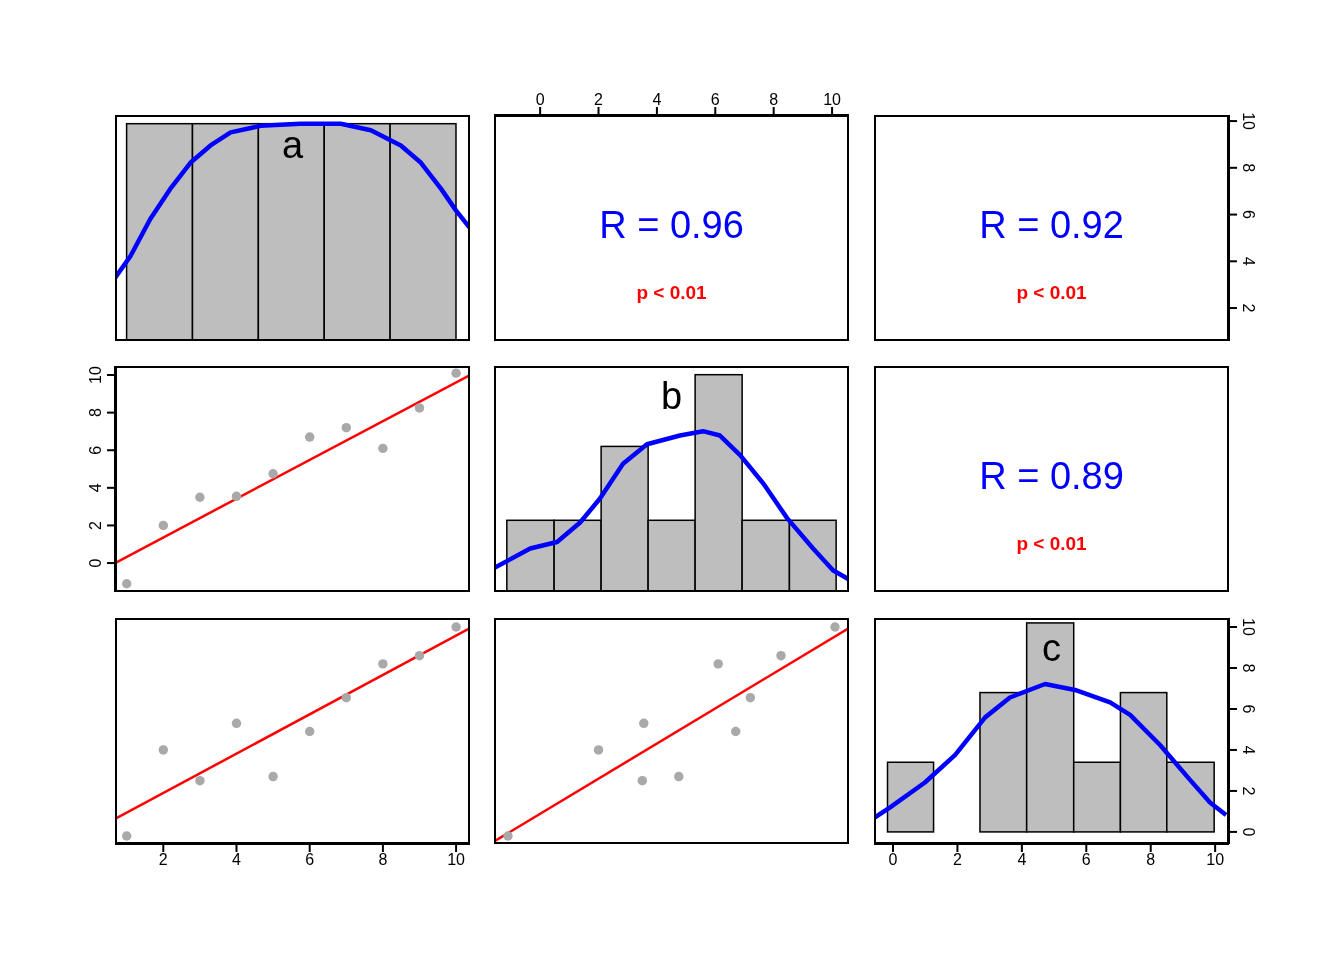  What do you see at coordinates (1051, 750) in the screenshot?
I see `line-series` at bounding box center [1051, 750].